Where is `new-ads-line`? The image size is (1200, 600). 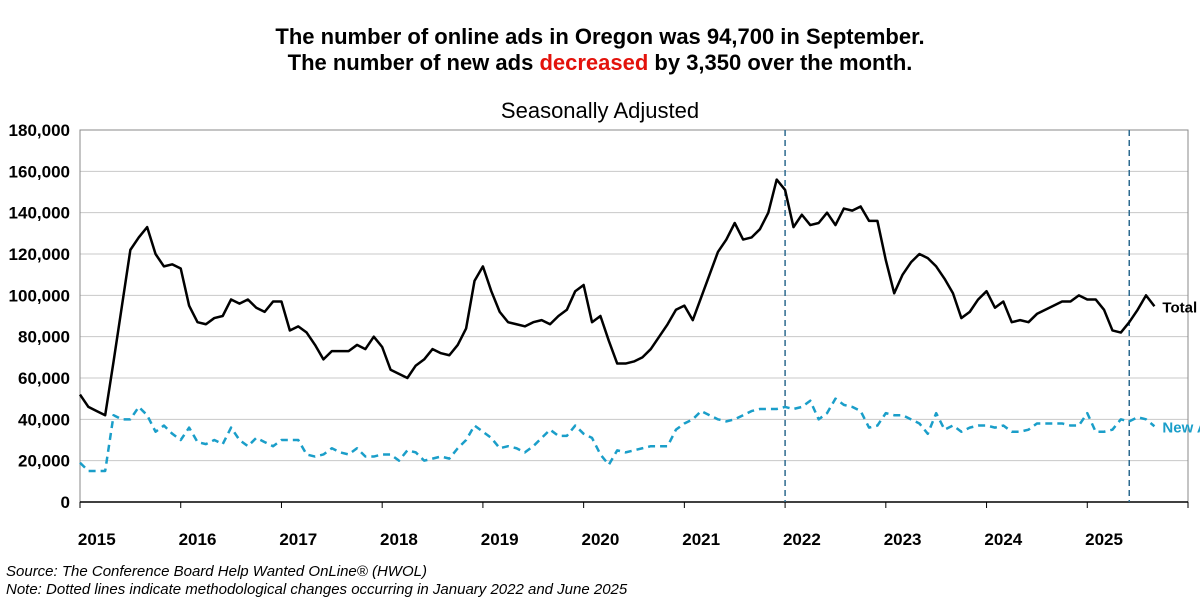 new-ads-line is located at coordinates (617, 435).